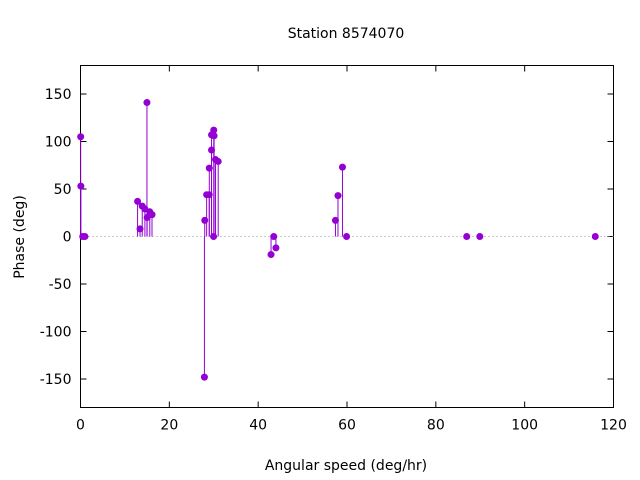  I want to click on y-tick-label: -150, so click(56, 380).